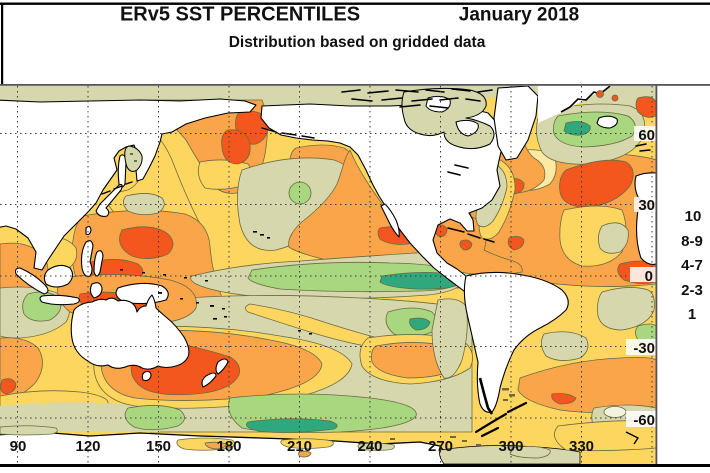  What do you see at coordinates (581, 446) in the screenshot?
I see `svg-text: 330` at bounding box center [581, 446].